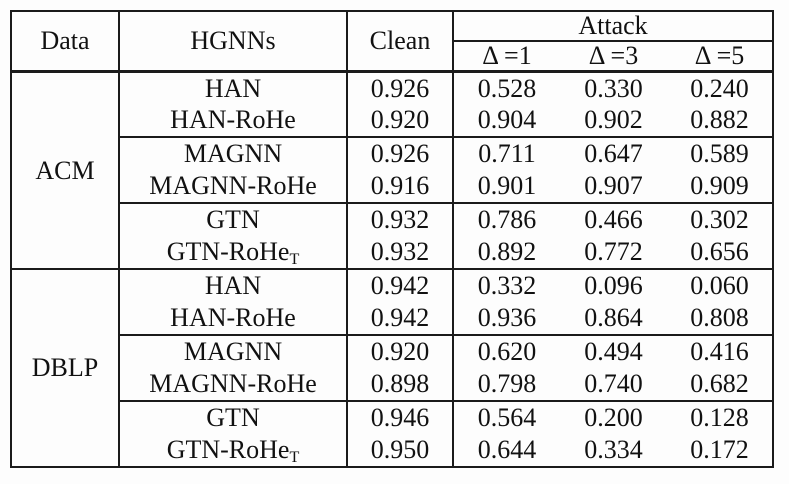 This screenshot has height=484, width=789. What do you see at coordinates (506, 187) in the screenshot?
I see `attack-value: 0.901` at bounding box center [506, 187].